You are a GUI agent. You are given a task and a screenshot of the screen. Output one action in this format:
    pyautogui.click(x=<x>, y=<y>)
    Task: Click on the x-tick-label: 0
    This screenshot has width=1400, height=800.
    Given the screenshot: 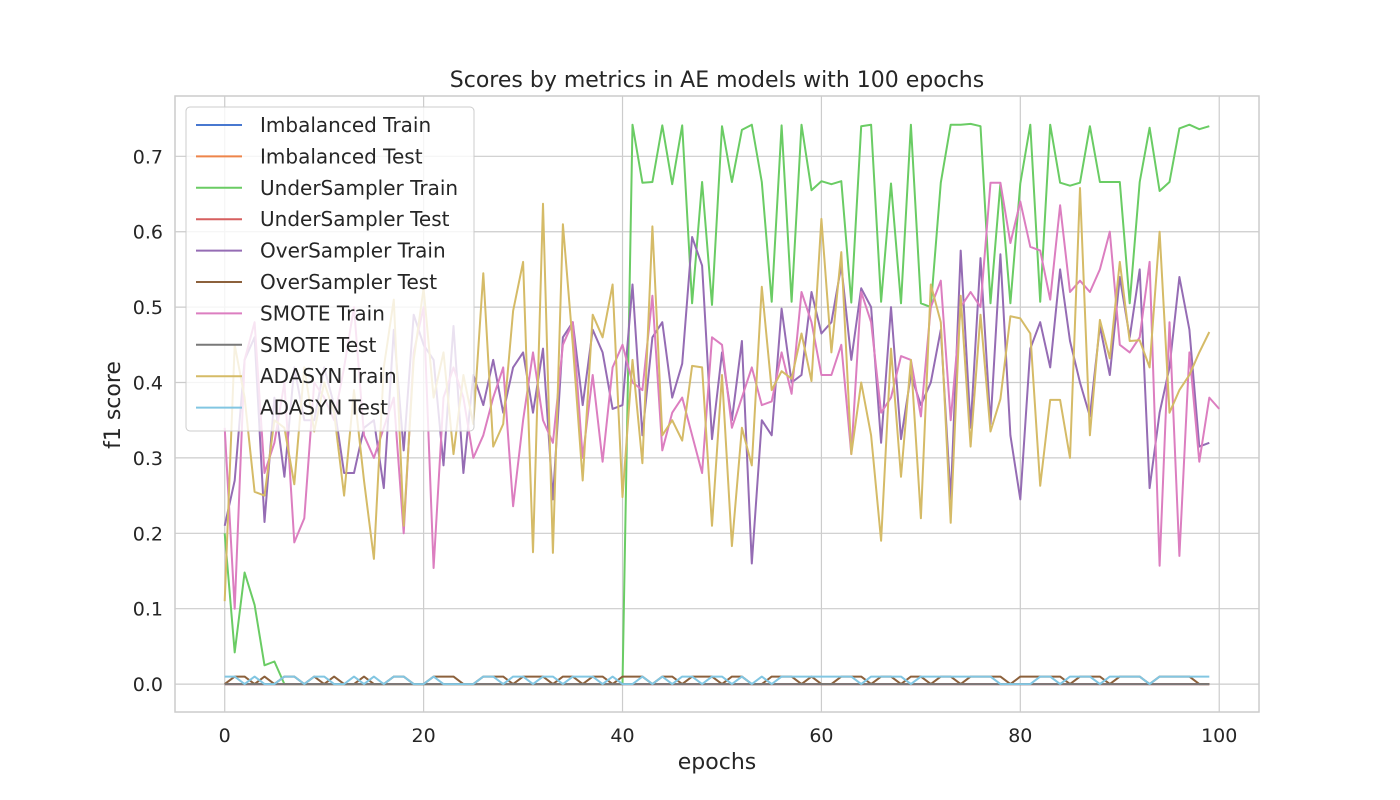 What is the action you would take?
    pyautogui.click(x=225, y=736)
    